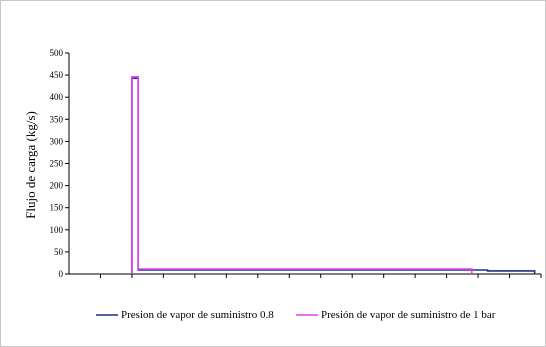 The height and width of the screenshot is (347, 546). What do you see at coordinates (197, 315) in the screenshot?
I see `legend-label-1: Presion de vapor de suministro 0.8` at bounding box center [197, 315].